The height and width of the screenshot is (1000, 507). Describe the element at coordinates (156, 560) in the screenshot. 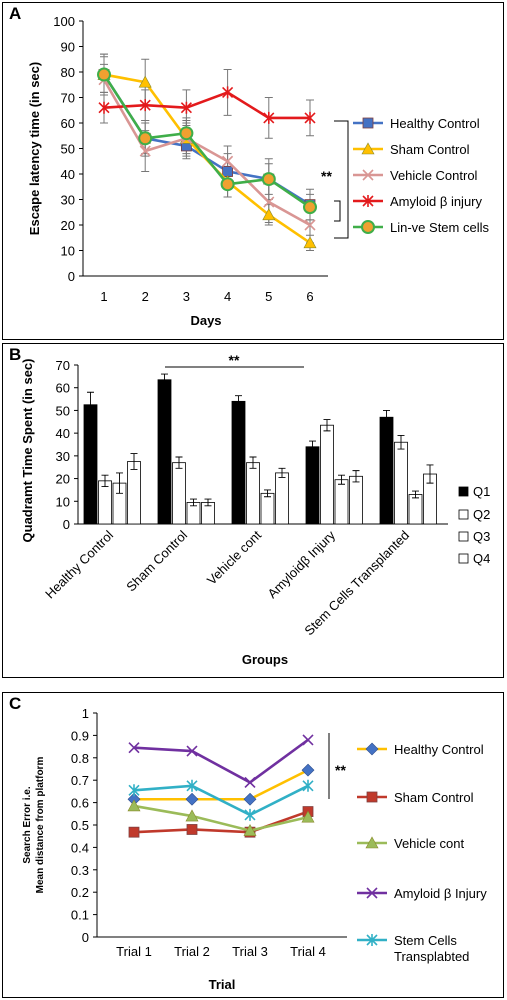

I see `category-label: Sham Control` at that location.